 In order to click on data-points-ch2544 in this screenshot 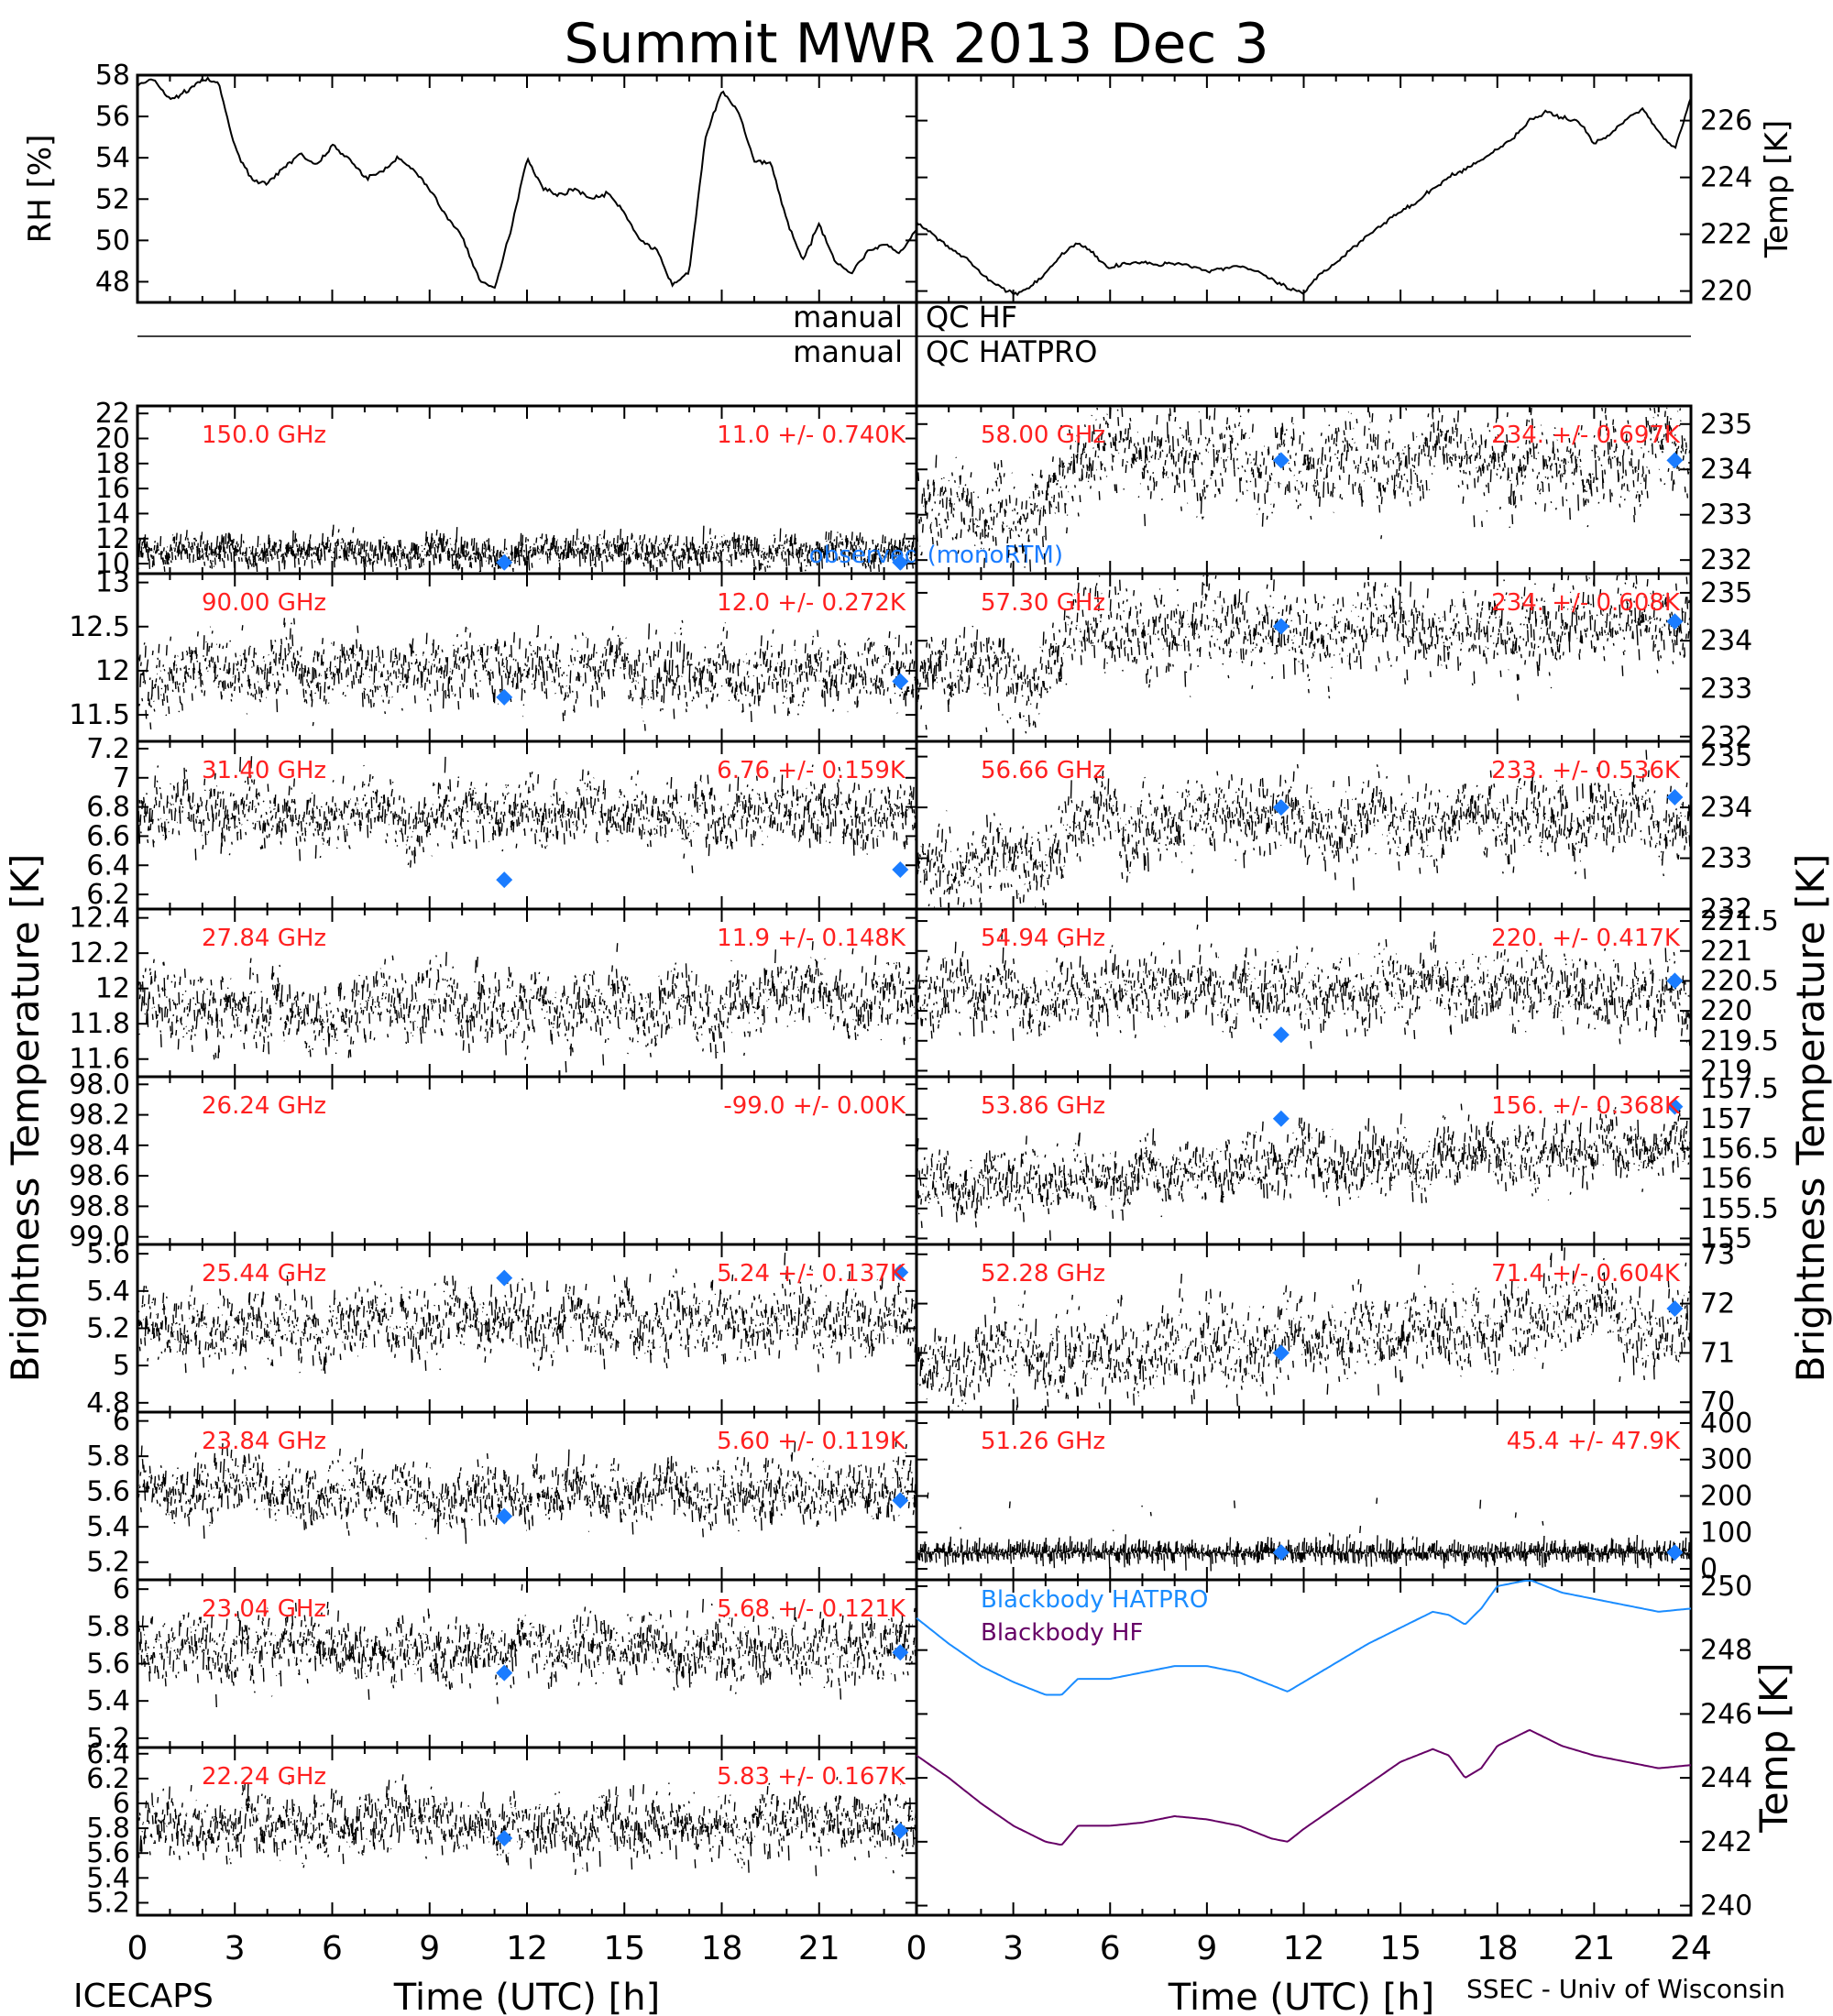, I will do `click(527, 1313)`.